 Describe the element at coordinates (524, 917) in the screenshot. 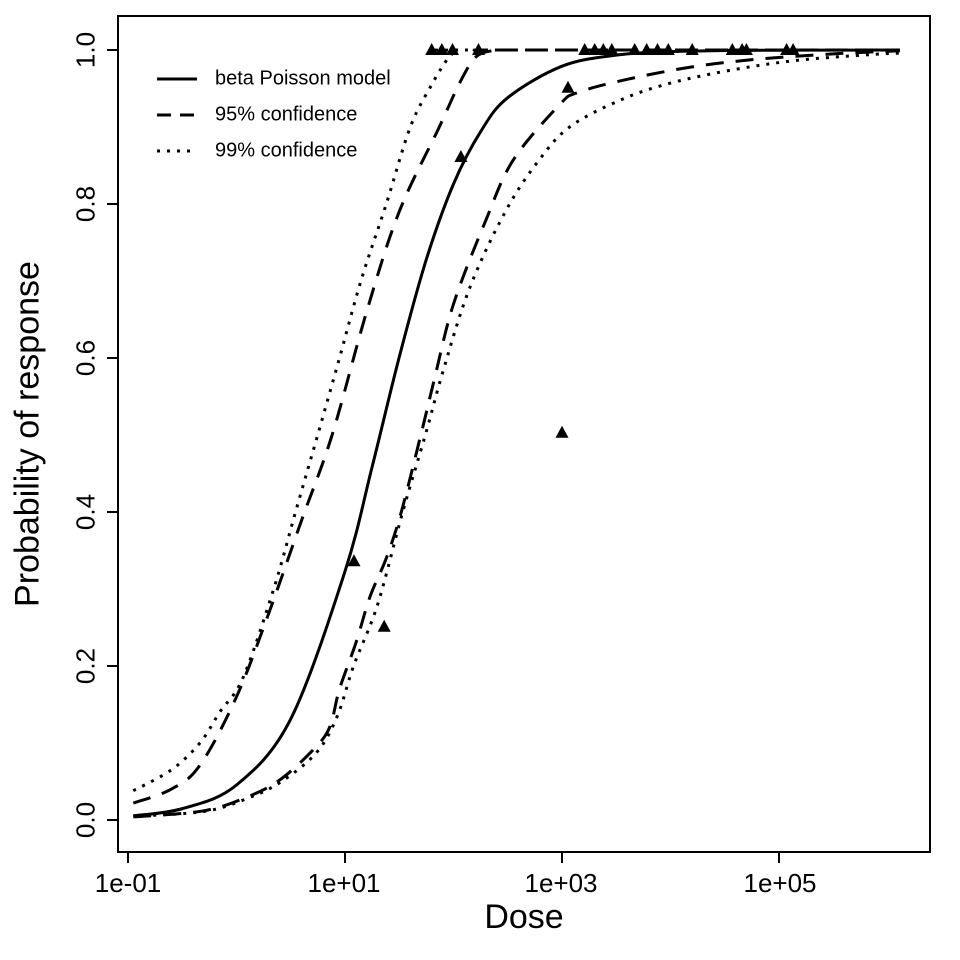

I see `x-axis-title: Dose` at that location.